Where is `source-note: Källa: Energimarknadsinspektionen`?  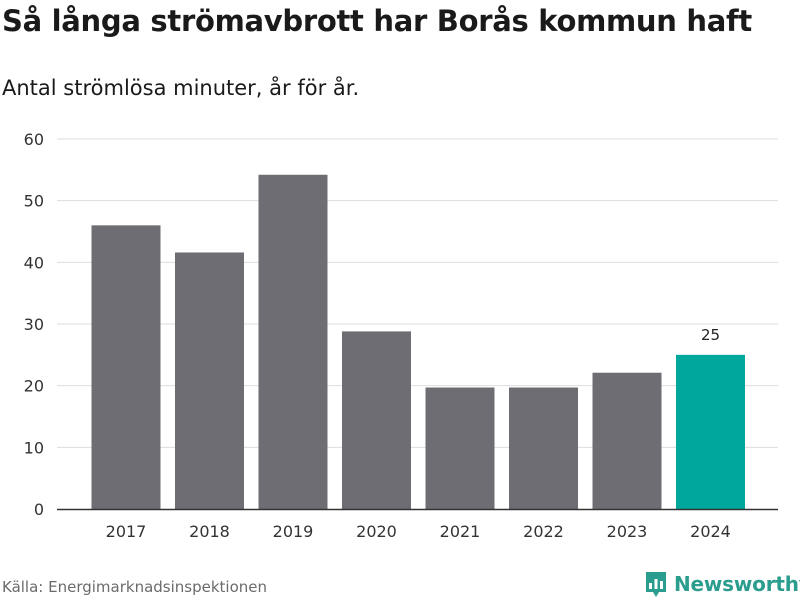
source-note: Källa: Energimarknadsinspektionen is located at coordinates (135, 587).